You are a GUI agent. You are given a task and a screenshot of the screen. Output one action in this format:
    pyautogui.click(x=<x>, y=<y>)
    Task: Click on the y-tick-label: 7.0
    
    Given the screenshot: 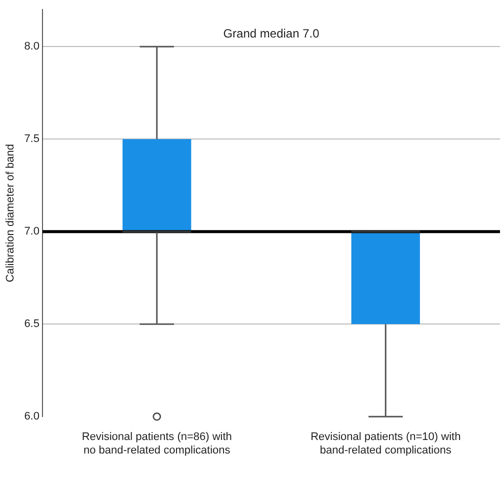 What is the action you would take?
    pyautogui.click(x=32, y=232)
    